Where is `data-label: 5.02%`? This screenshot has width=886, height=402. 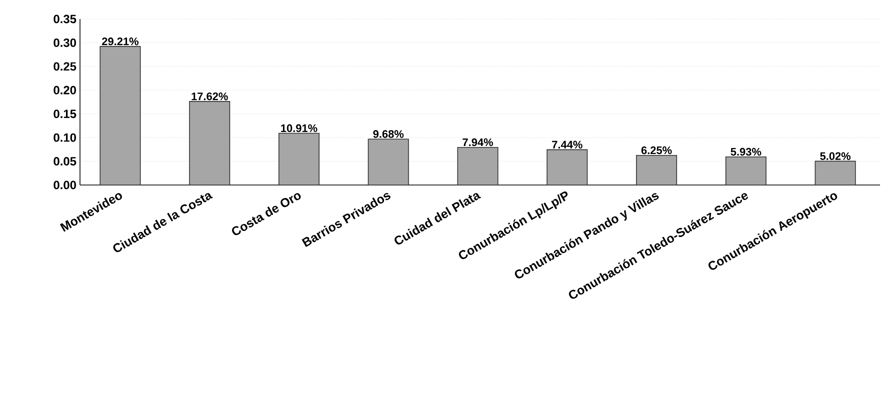
data-label: 5.02% is located at coordinates (835, 156).